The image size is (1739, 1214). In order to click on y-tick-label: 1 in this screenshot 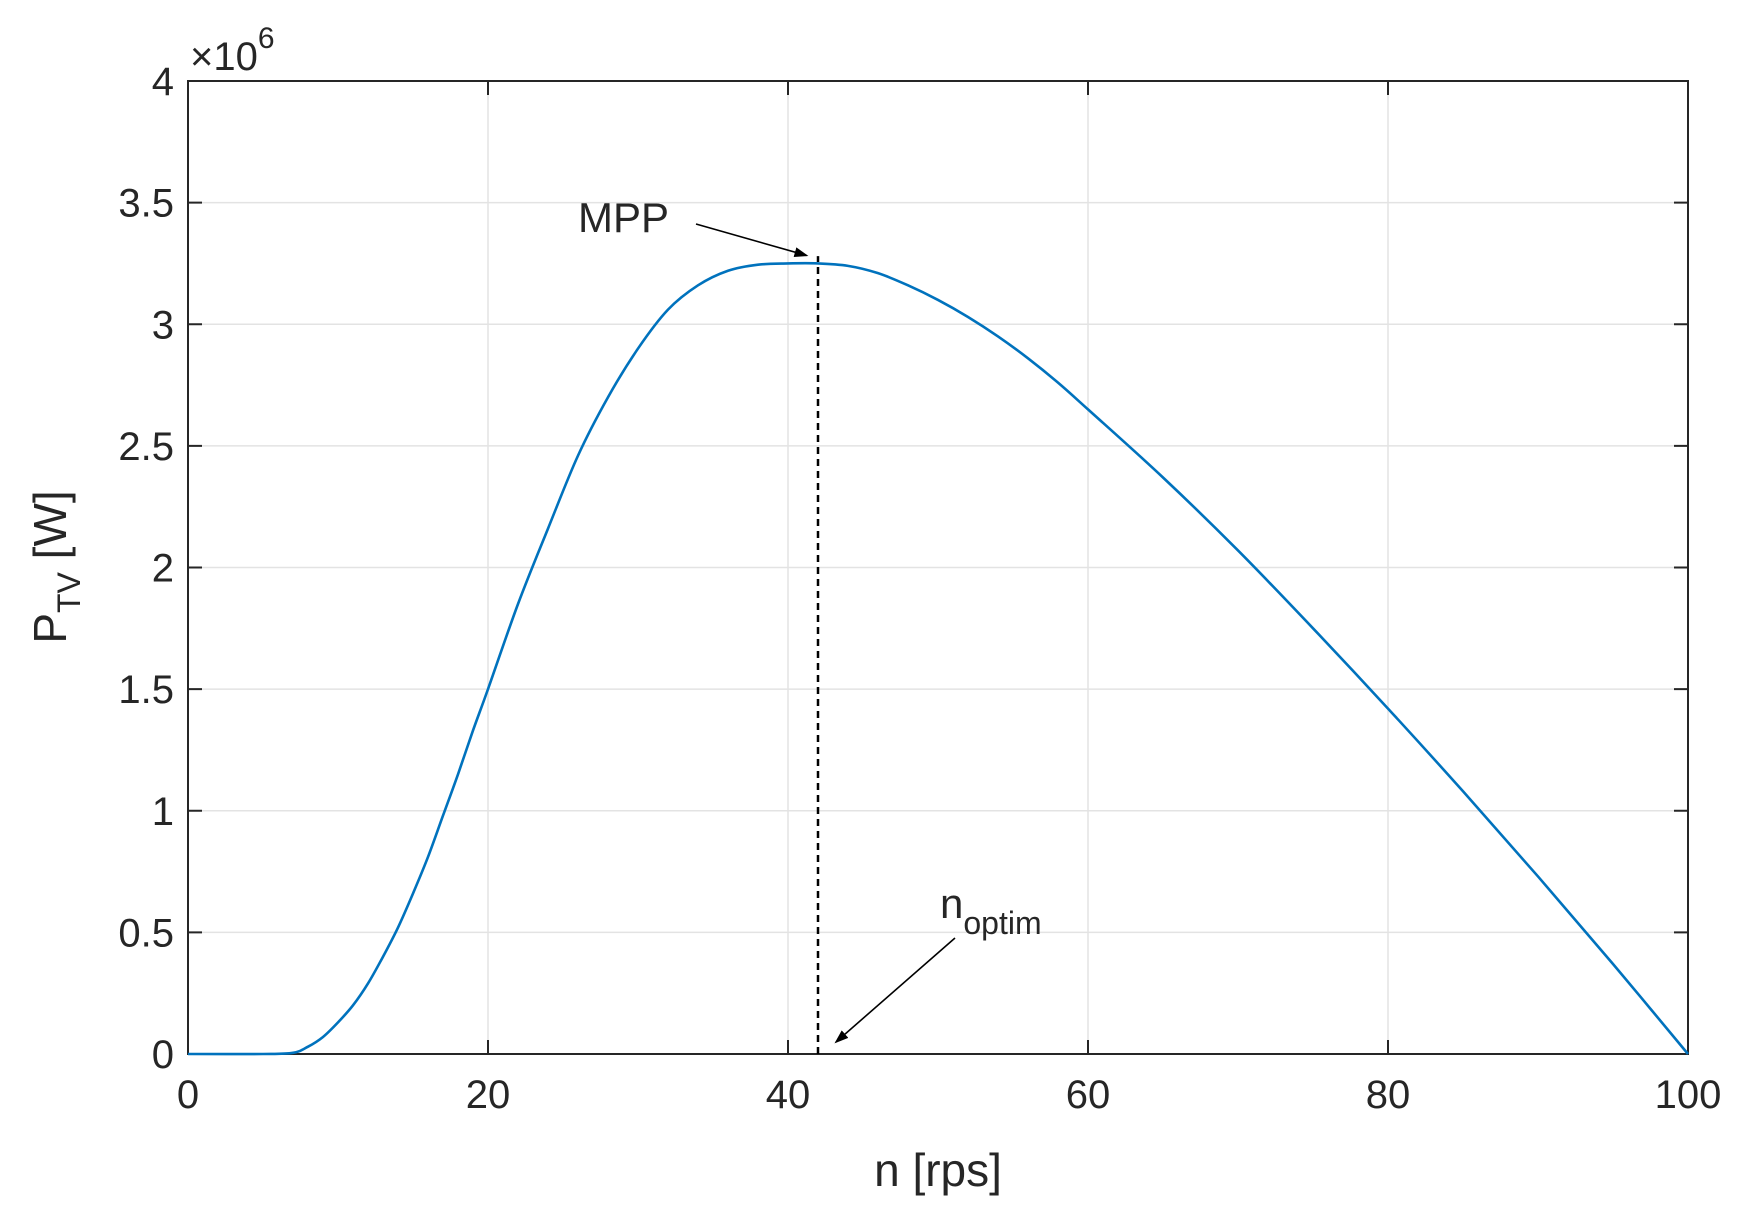, I will do `click(163, 812)`.